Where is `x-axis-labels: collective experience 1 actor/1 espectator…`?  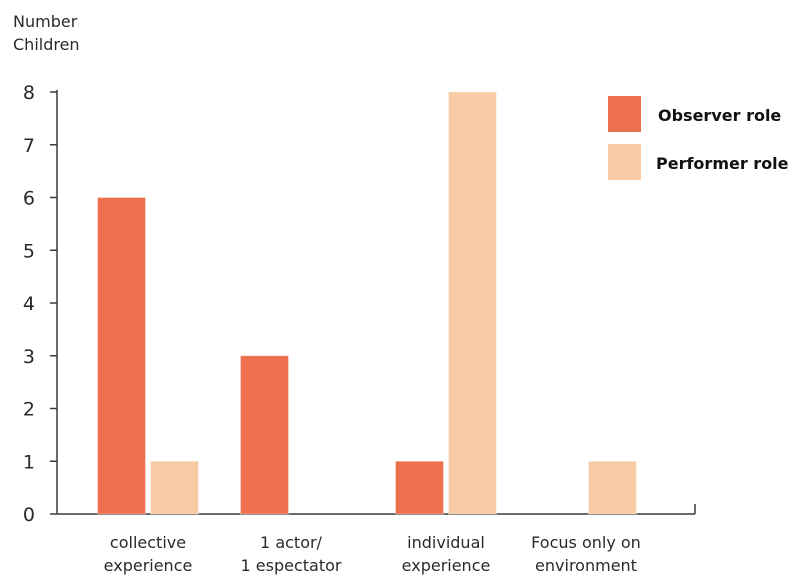 x-axis-labels: collective experience 1 actor/1 espectator… is located at coordinates (372, 554).